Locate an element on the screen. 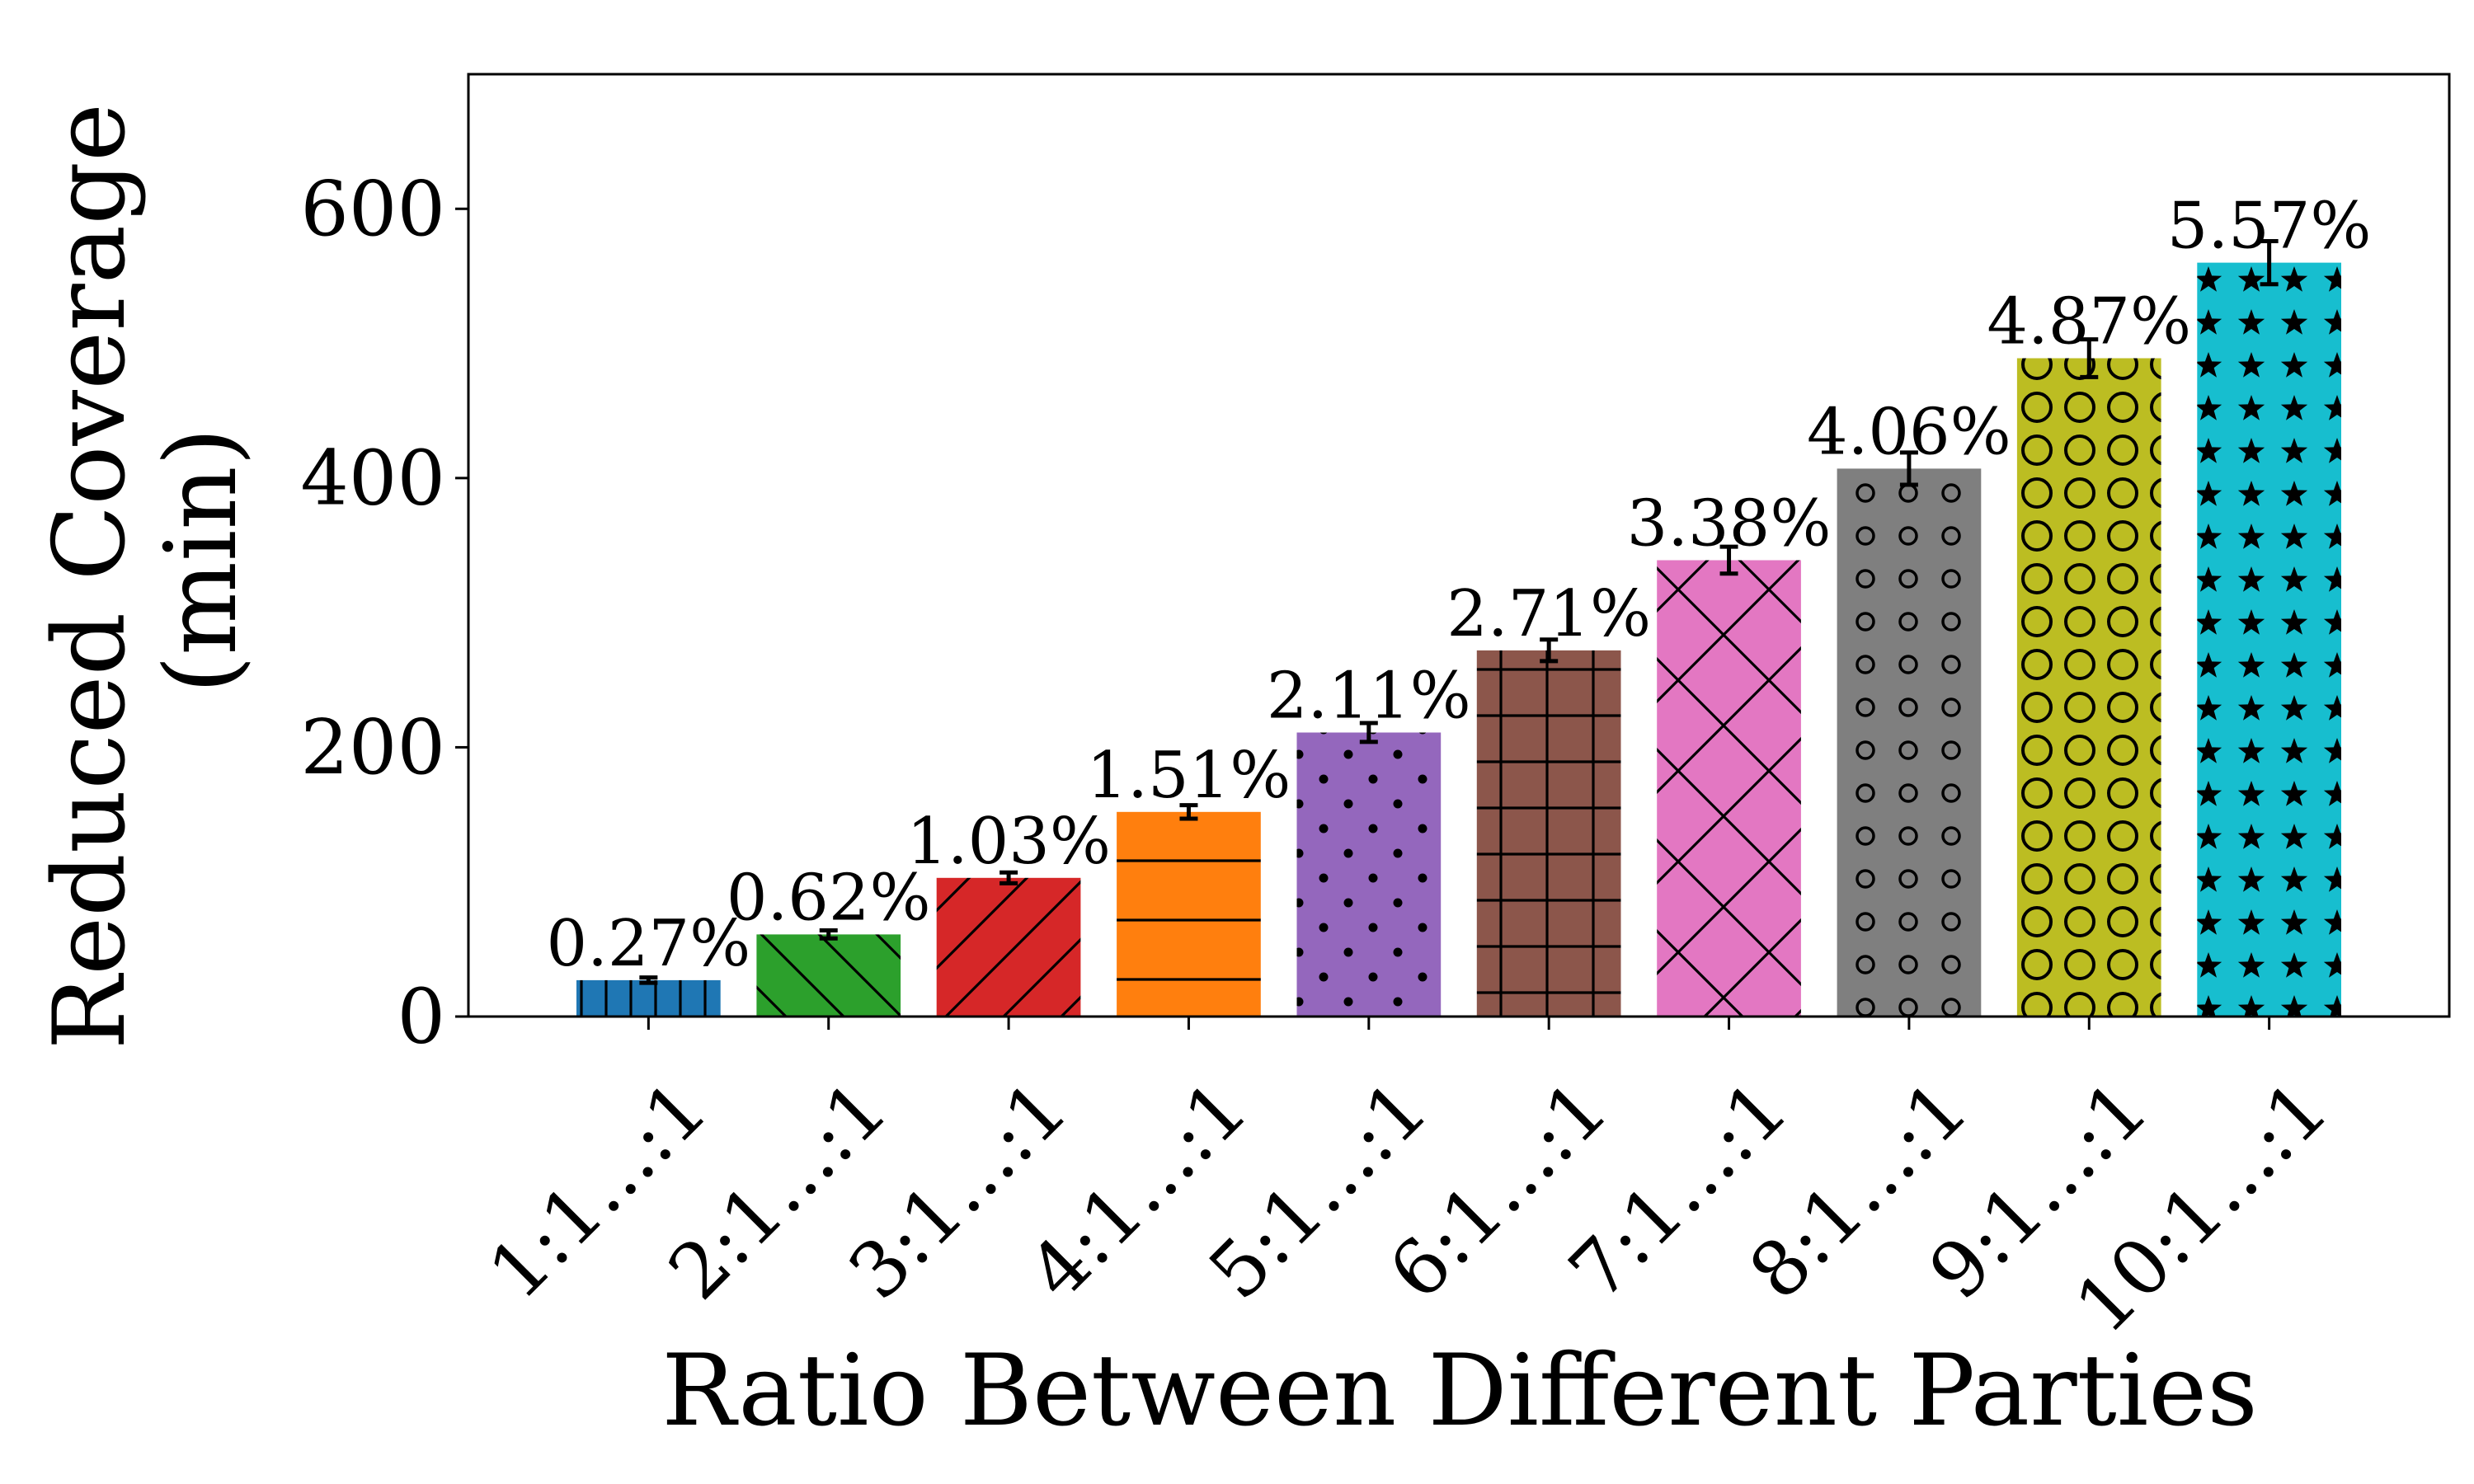  y-axis-ticks: 0 200 400 600 is located at coordinates (384, 613).